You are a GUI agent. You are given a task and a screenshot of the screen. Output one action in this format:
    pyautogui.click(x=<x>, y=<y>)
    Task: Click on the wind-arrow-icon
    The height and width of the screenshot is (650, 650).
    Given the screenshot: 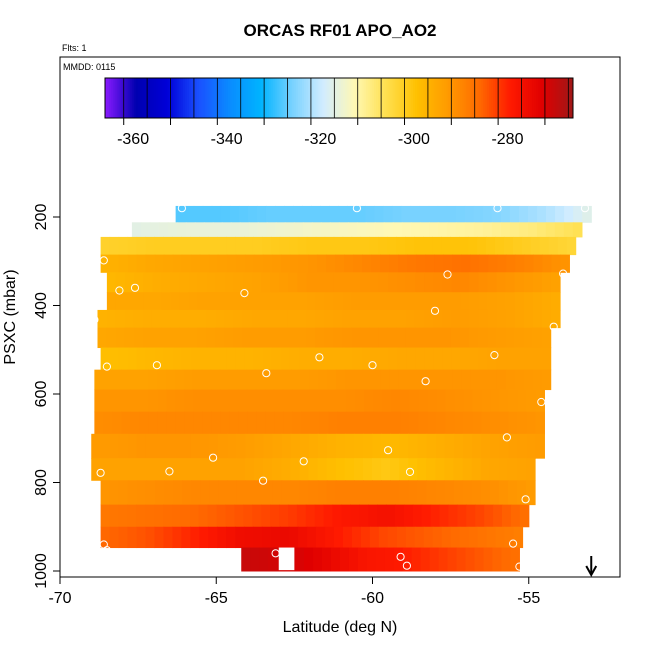 What is the action you would take?
    pyautogui.click(x=591, y=567)
    